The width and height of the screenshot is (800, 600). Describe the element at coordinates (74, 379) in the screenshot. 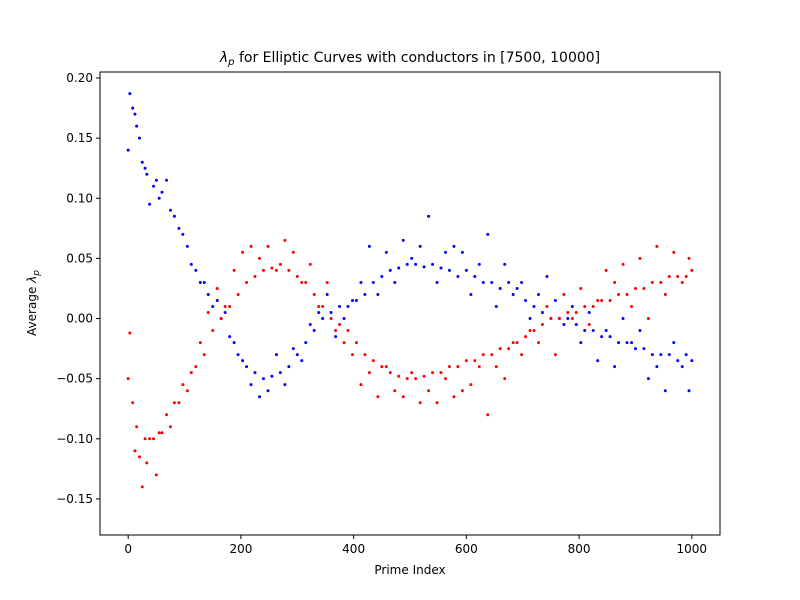

I see `y-tick-label: −0.05` at that location.